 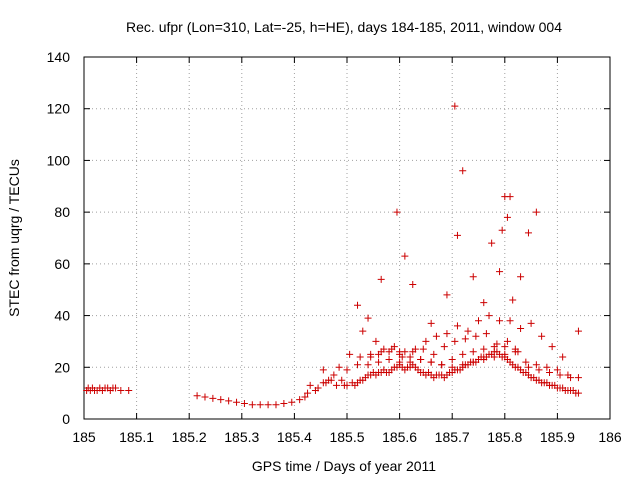 I want to click on y-axis-label: STEC from uqrg / TECUs, so click(x=14, y=238).